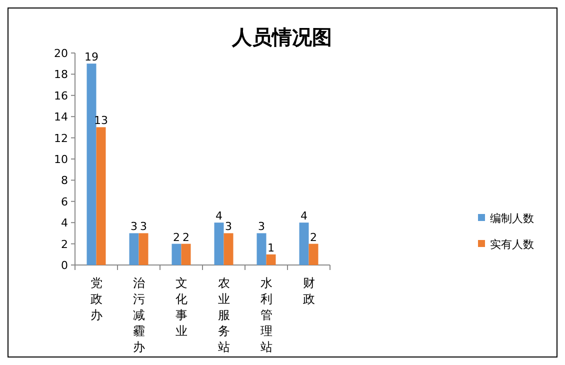 This screenshot has width=565, height=365. Describe the element at coordinates (181, 307) in the screenshot. I see `x-tick-label: 文化事业` at that location.